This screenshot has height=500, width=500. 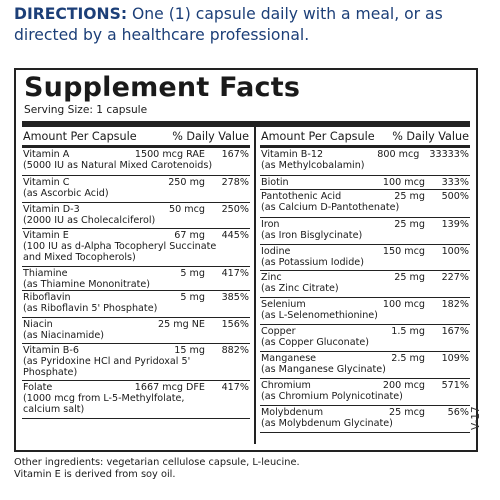 I want to click on nutrient-daily-value: 278%, so click(x=235, y=182).